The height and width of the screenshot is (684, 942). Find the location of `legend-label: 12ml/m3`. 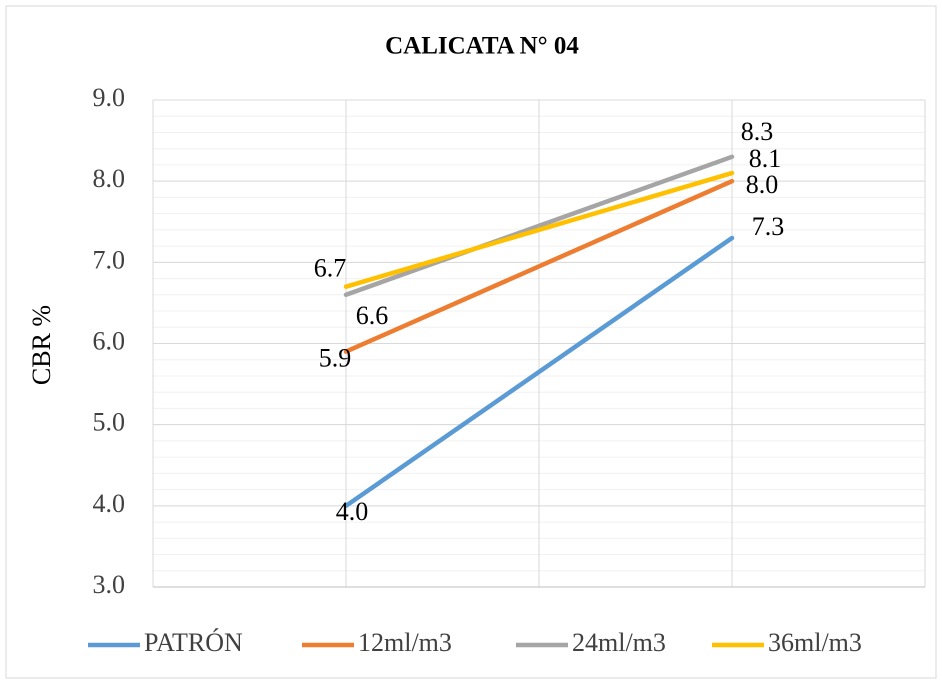

legend-label: 12ml/m3 is located at coordinates (405, 642).